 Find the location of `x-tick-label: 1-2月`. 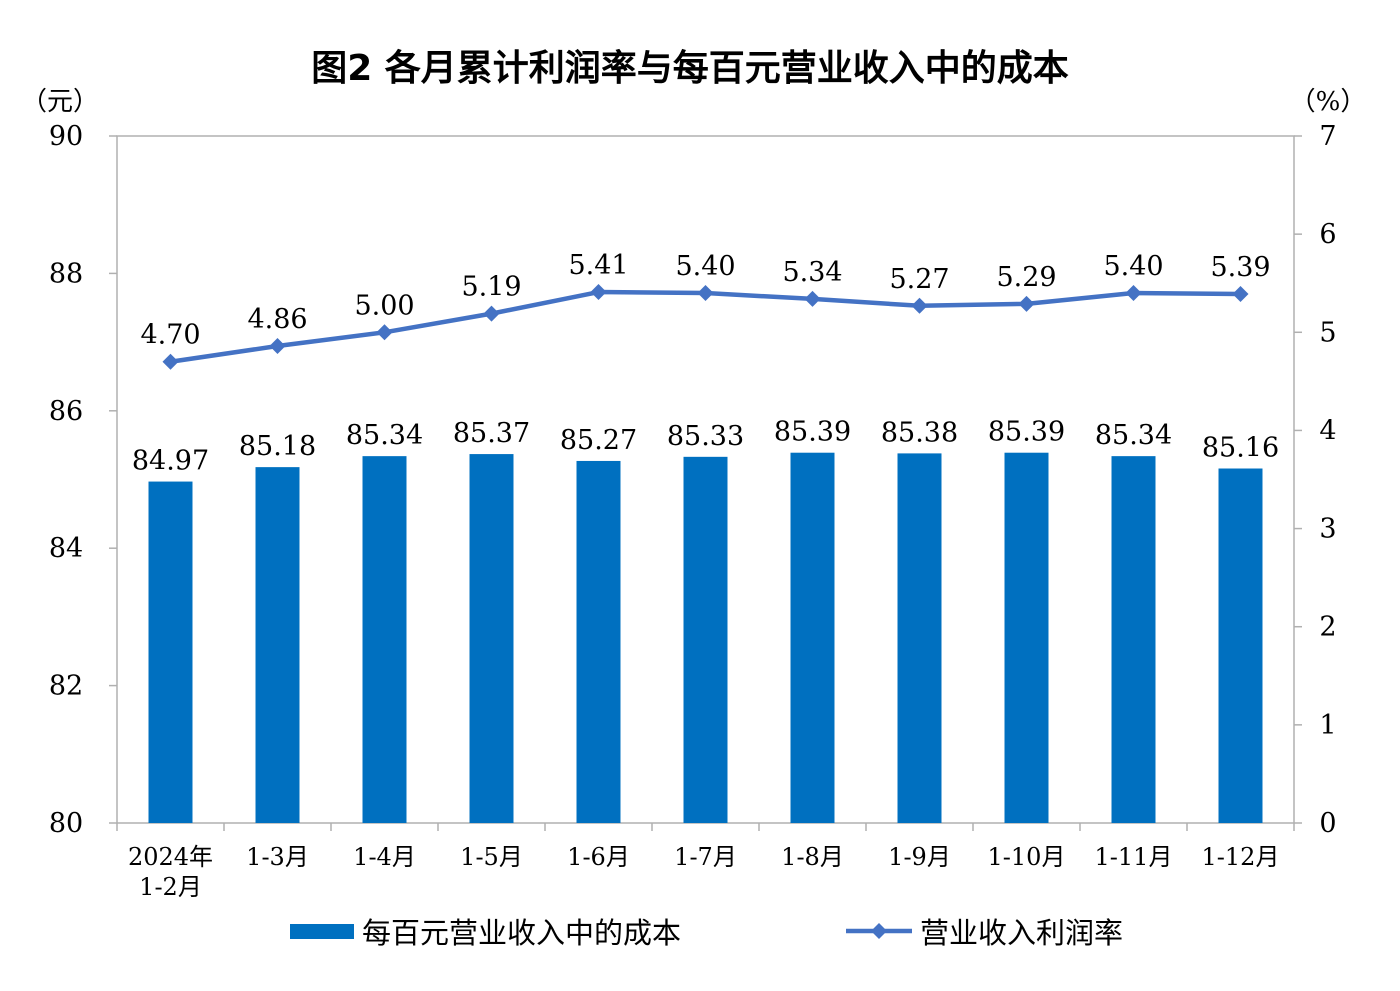

x-tick-label: 1-2月 is located at coordinates (170, 887).